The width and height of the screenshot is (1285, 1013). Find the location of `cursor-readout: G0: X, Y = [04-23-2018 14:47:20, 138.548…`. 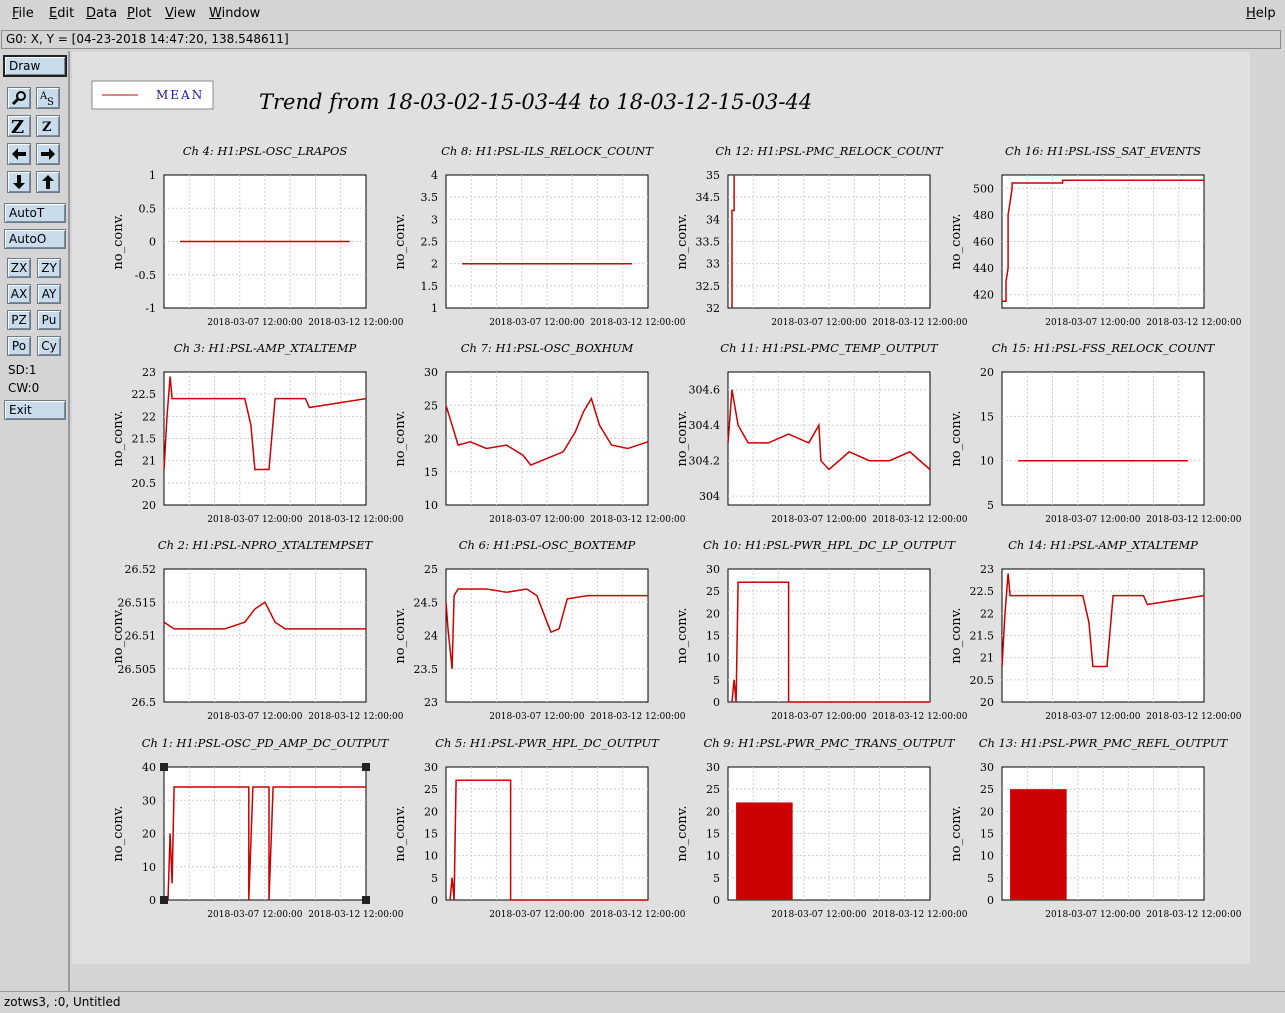

cursor-readout: G0: X, Y = [04-23-2018 14:47:20, 138.548… is located at coordinates (641, 39).